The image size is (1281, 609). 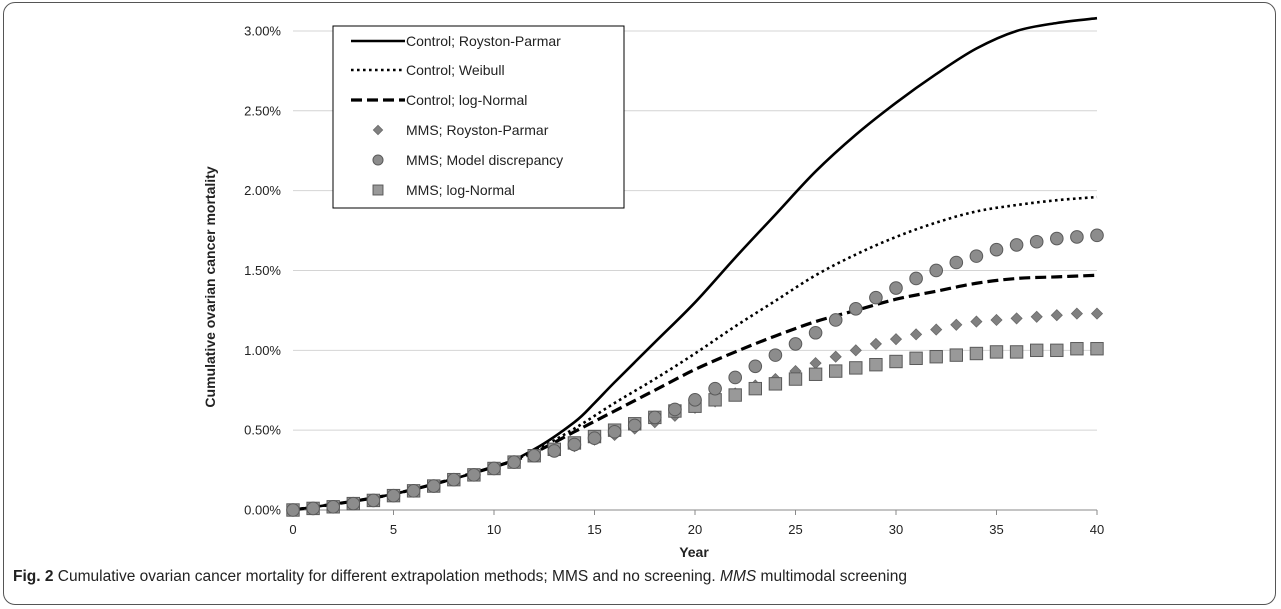 I want to click on legend-box, so click(x=478, y=117).